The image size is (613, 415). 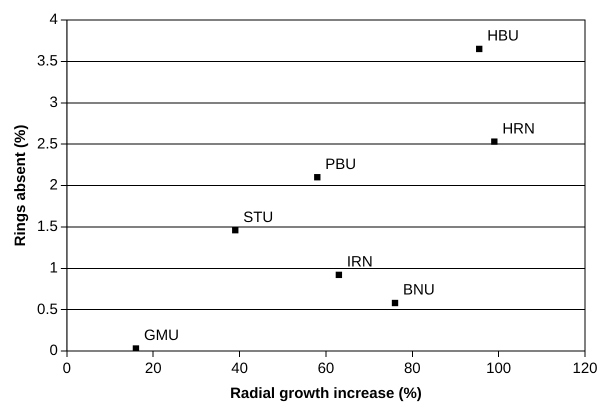 What do you see at coordinates (54, 19) in the screenshot?
I see `y-tick-label: 4` at bounding box center [54, 19].